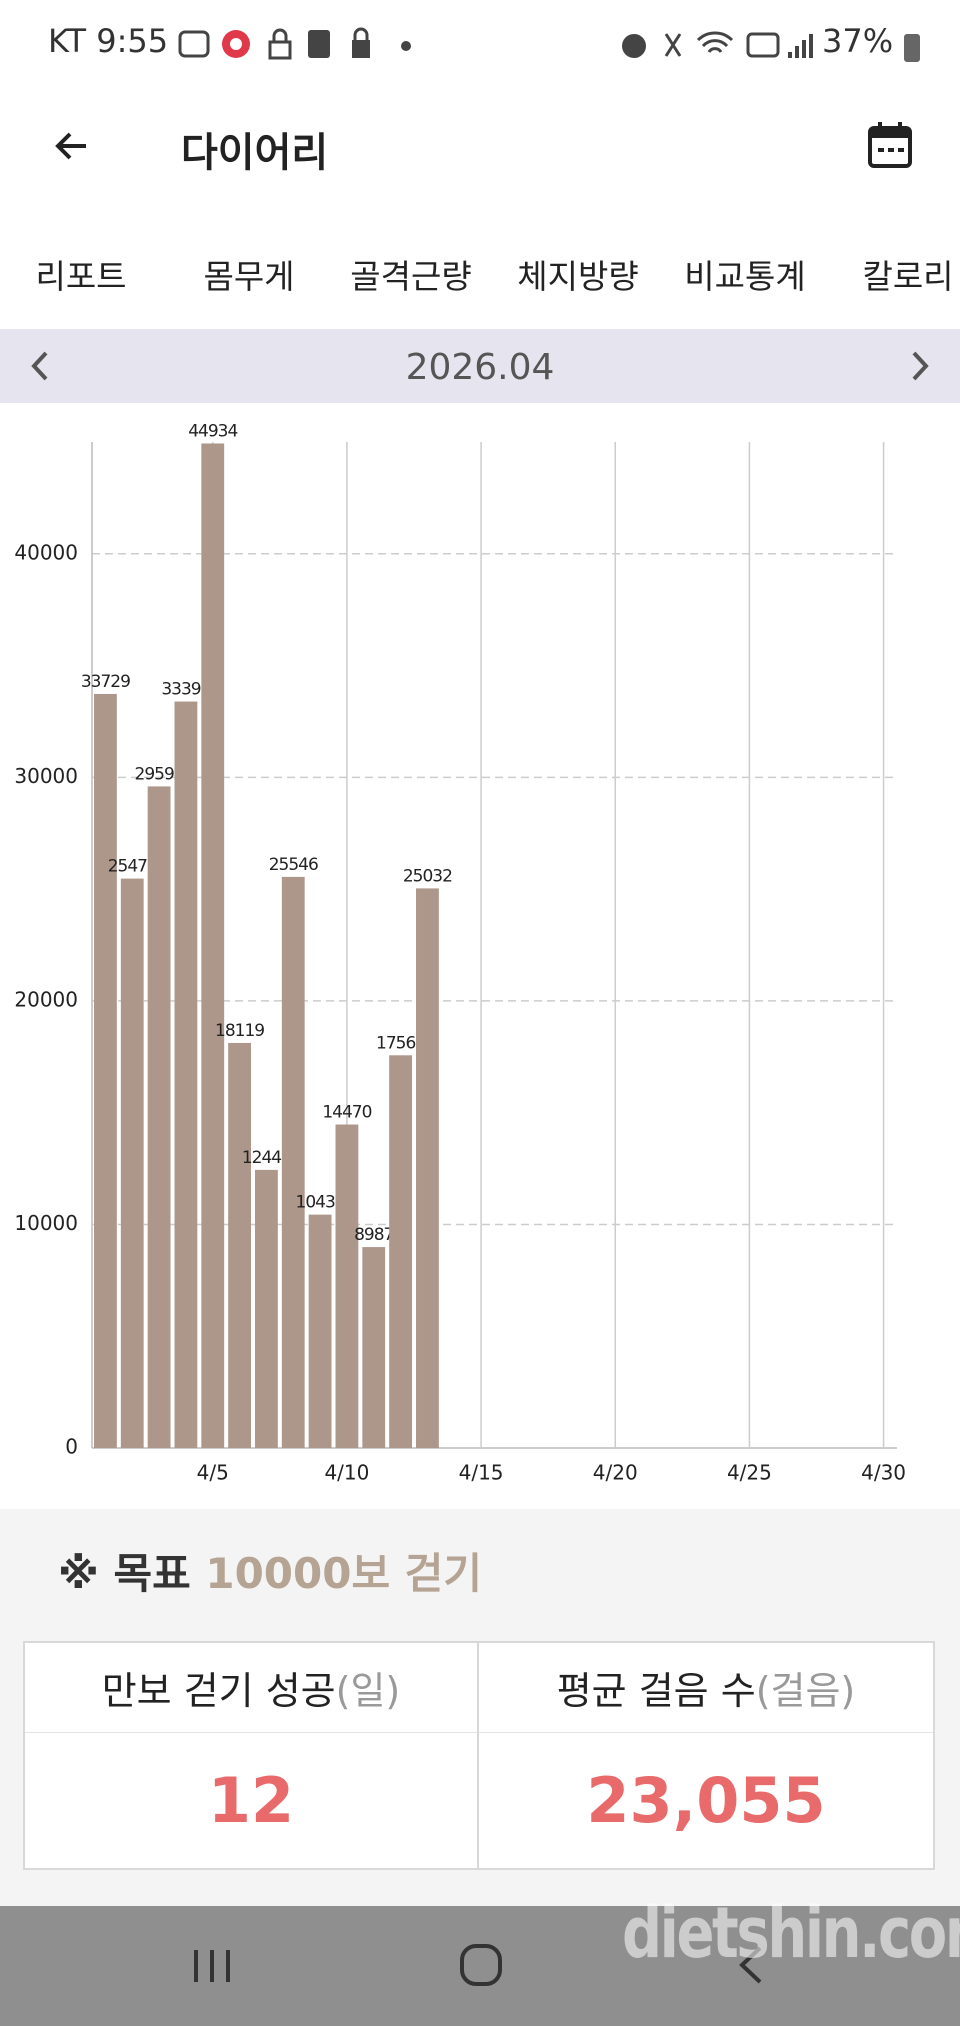 The width and height of the screenshot is (960, 2026). Describe the element at coordinates (368, 1691) in the screenshot. I see `header-unit: (일)` at that location.